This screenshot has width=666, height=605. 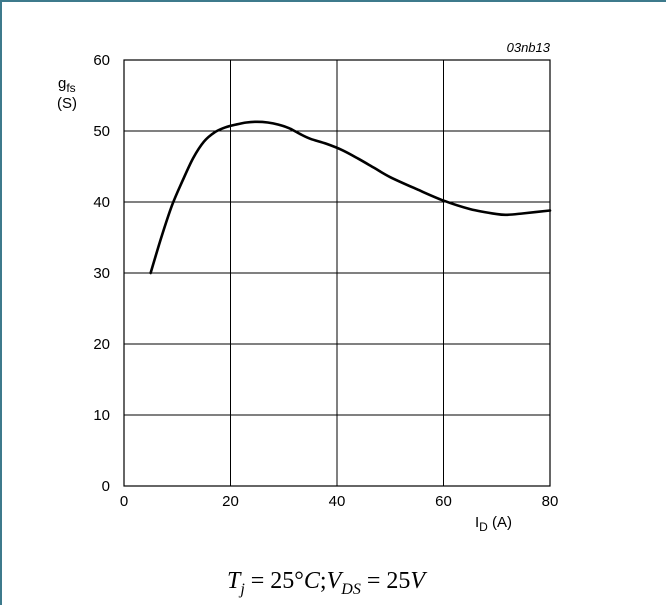 What do you see at coordinates (101, 415) in the screenshot?
I see `y-tick-label: 10` at bounding box center [101, 415].